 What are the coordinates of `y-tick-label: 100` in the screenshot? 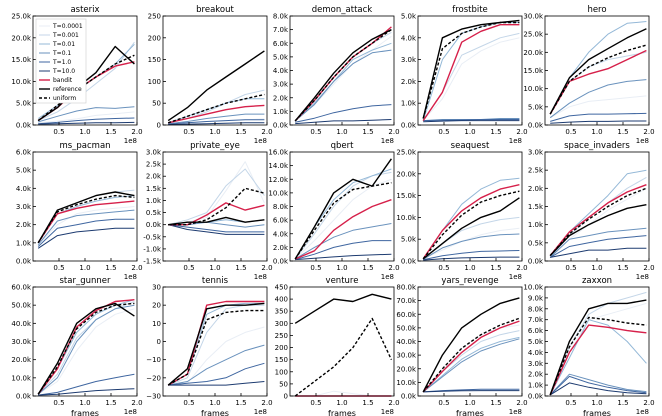 It's located at (154, 82).